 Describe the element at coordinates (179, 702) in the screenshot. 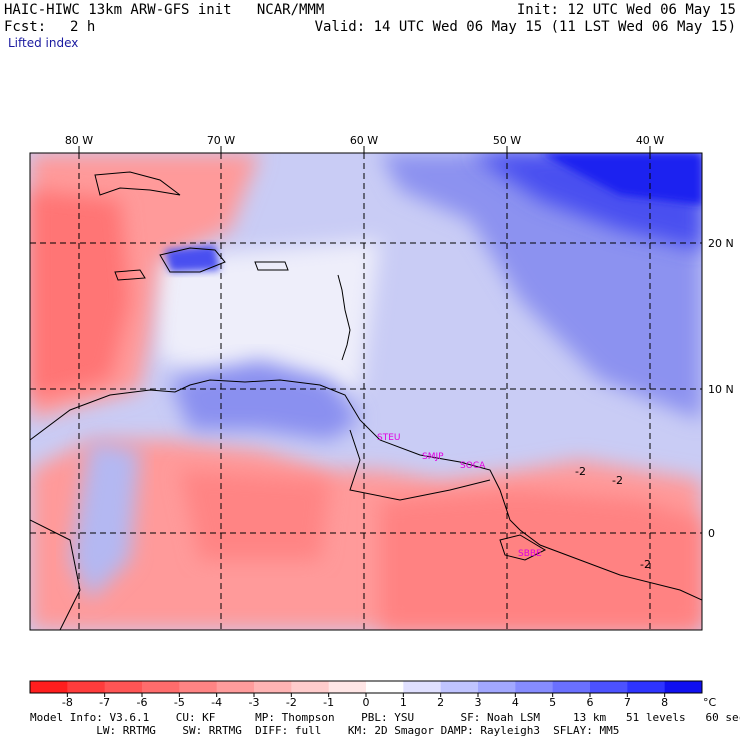

I see `colorbar-tick-label: -5` at that location.